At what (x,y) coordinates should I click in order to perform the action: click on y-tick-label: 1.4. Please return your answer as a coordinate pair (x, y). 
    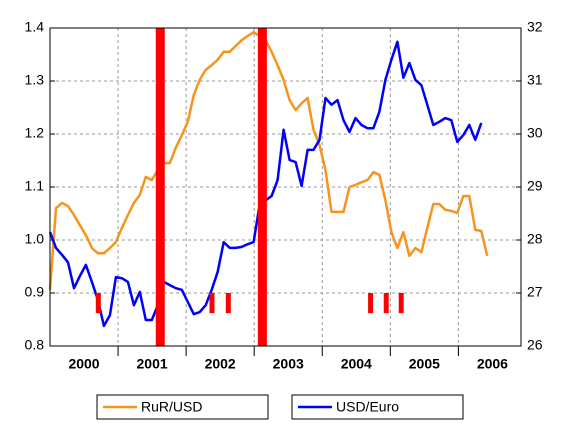
    Looking at the image, I should click on (35, 27).